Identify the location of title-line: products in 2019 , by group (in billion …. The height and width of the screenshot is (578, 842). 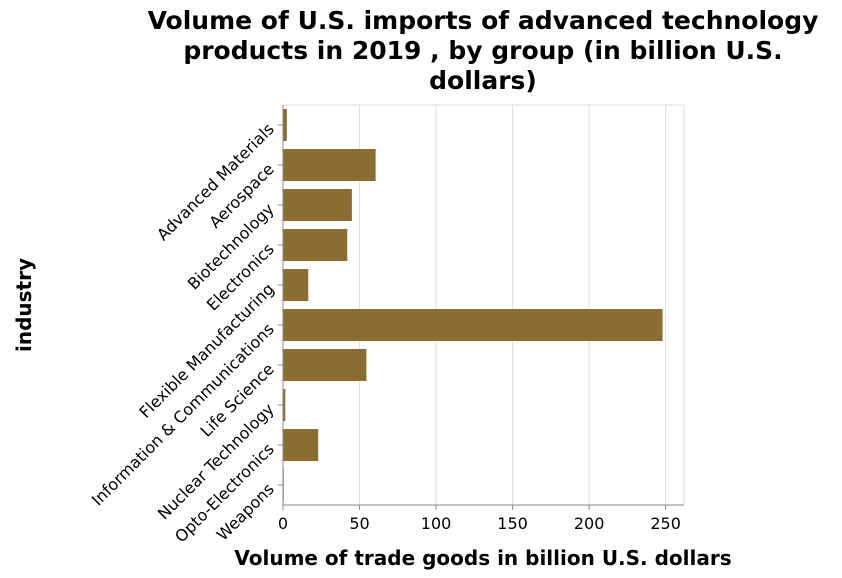
(482, 50).